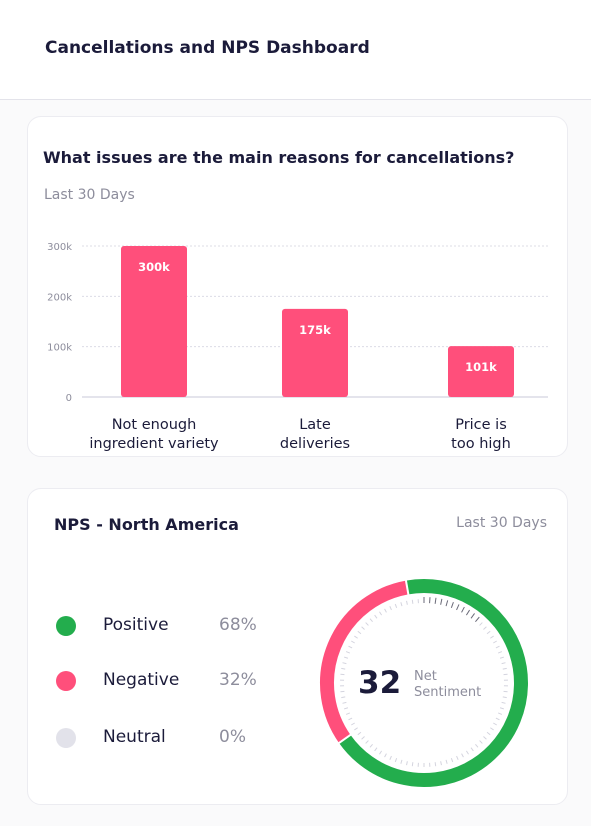 The height and width of the screenshot is (826, 591). What do you see at coordinates (315, 330) in the screenshot?
I see `bar-data-label: 175k` at bounding box center [315, 330].